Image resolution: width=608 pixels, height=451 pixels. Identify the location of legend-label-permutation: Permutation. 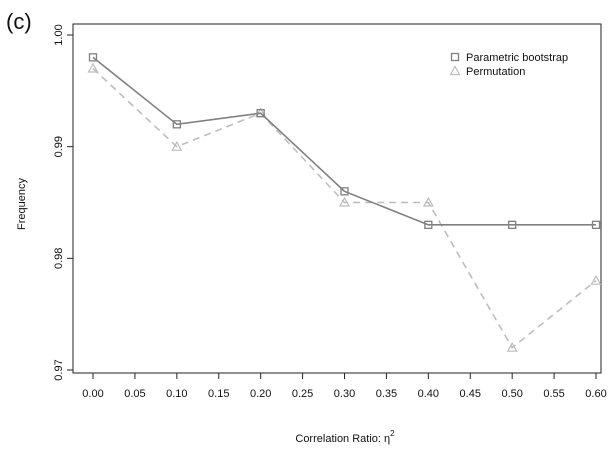
(495, 72).